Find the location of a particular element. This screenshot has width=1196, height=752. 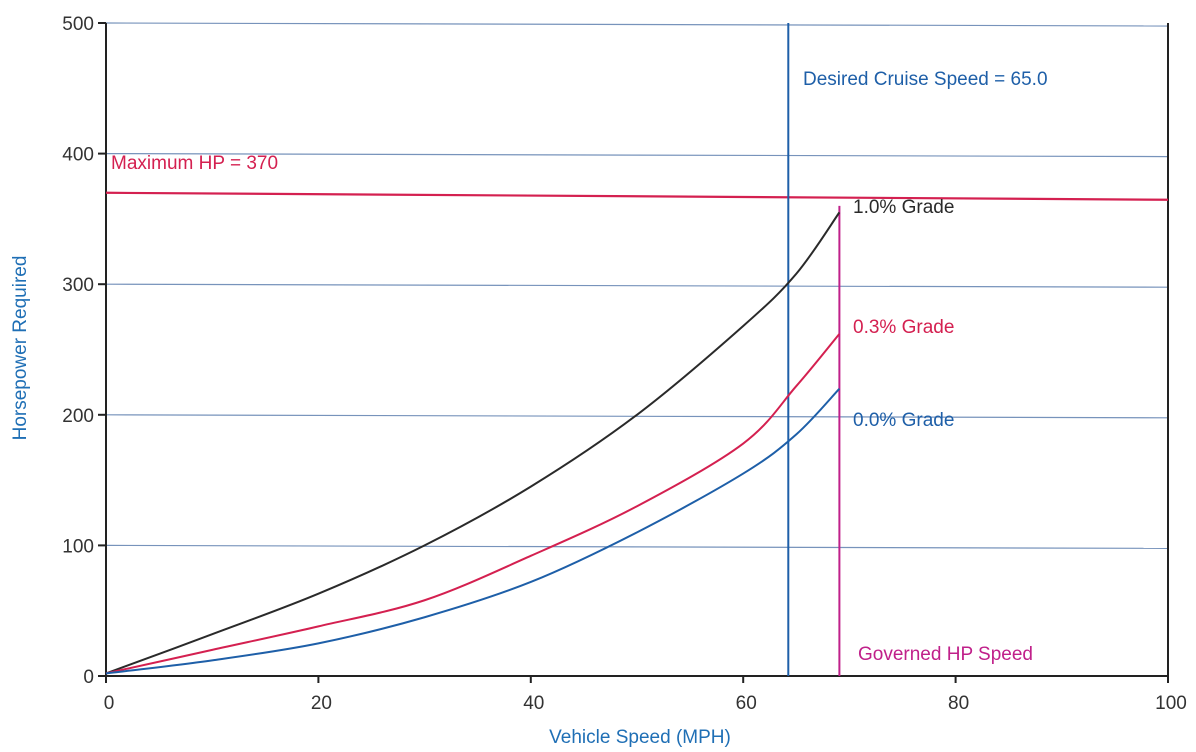

y-tick-label-100: 100 is located at coordinates (78, 546).